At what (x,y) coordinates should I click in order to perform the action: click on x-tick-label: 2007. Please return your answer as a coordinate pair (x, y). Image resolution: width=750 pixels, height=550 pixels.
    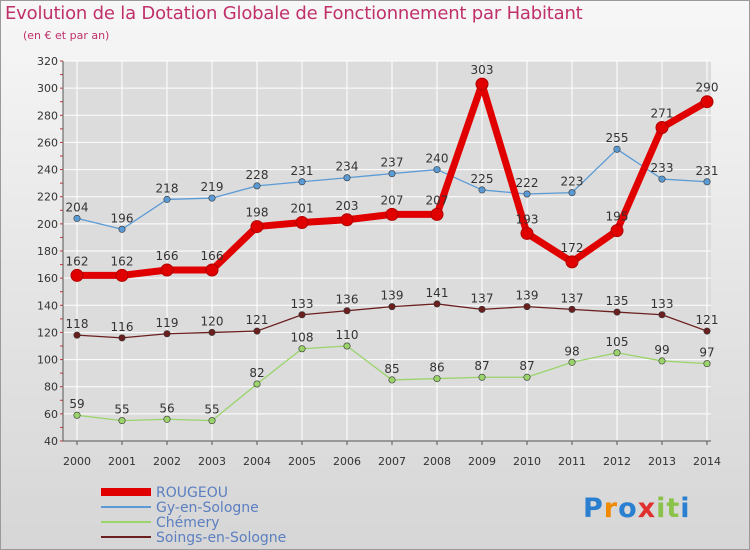
    Looking at the image, I should click on (392, 461).